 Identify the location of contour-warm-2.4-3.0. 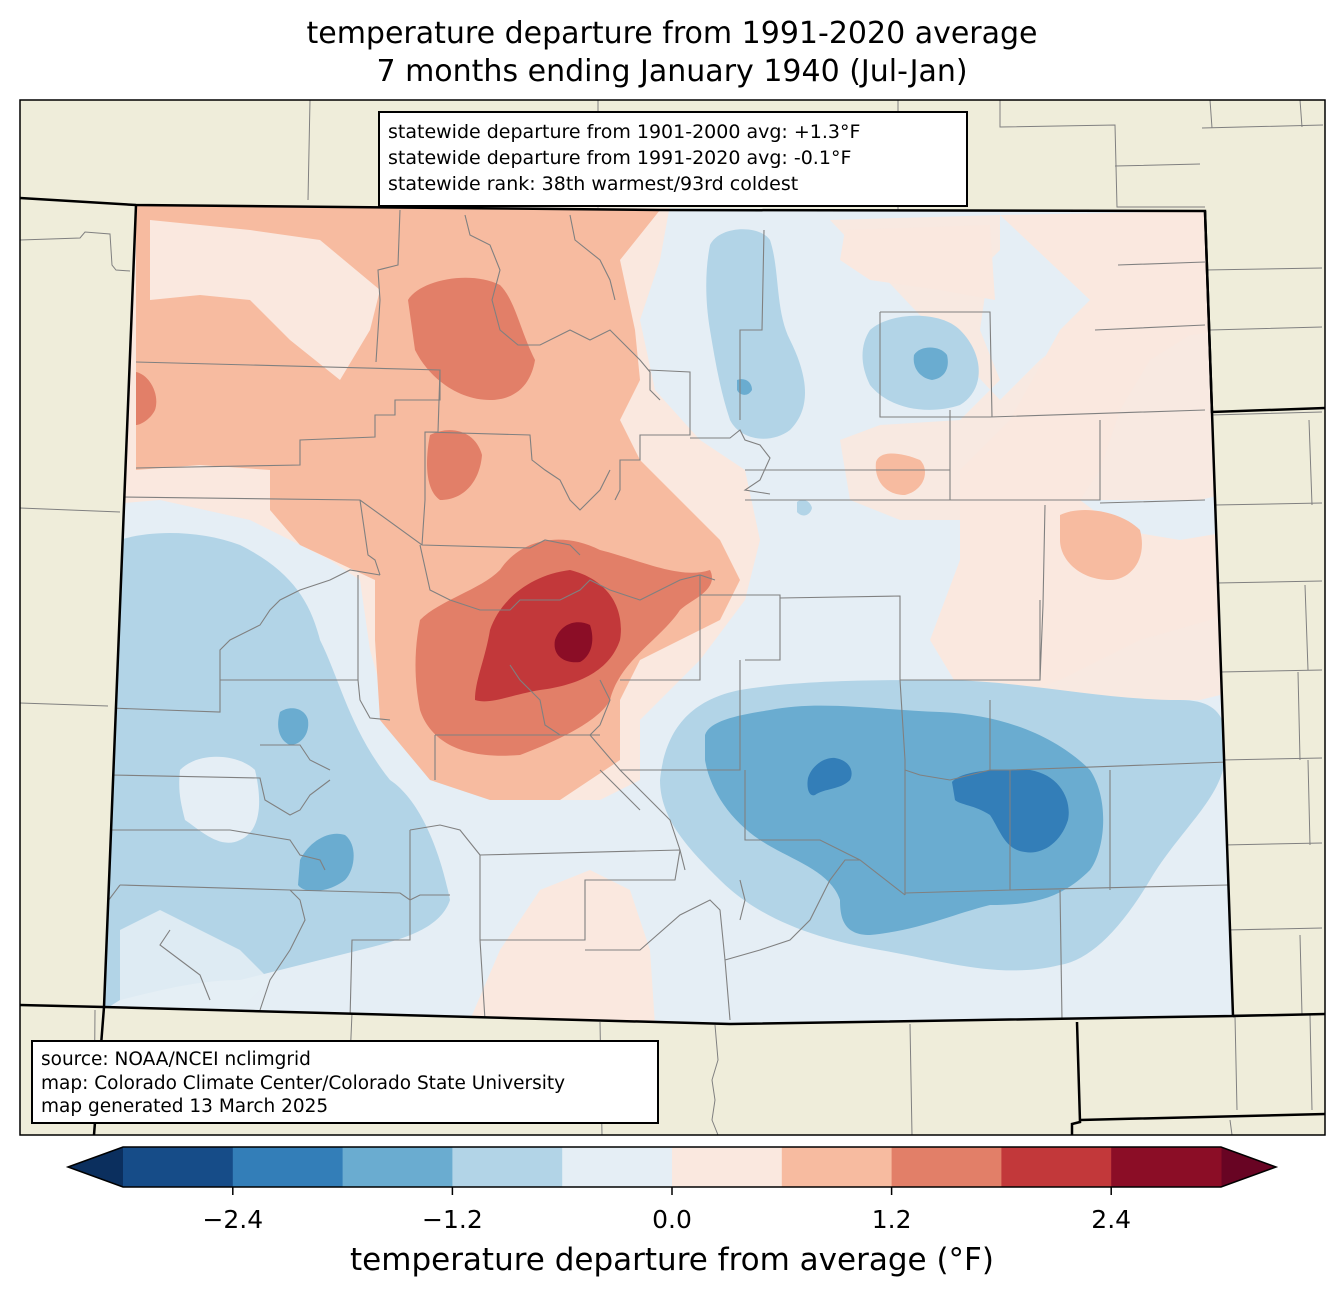
(573, 642).